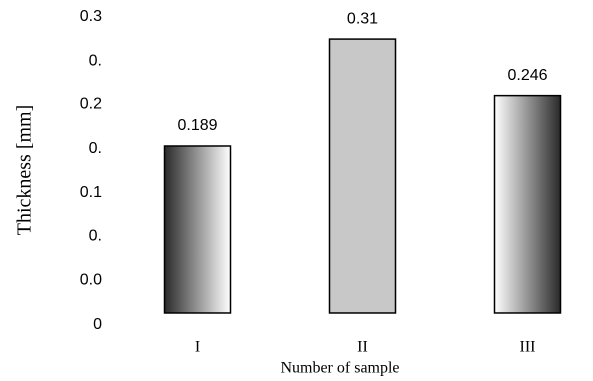  What do you see at coordinates (197, 347) in the screenshot?
I see `x-tick-label: I` at bounding box center [197, 347].